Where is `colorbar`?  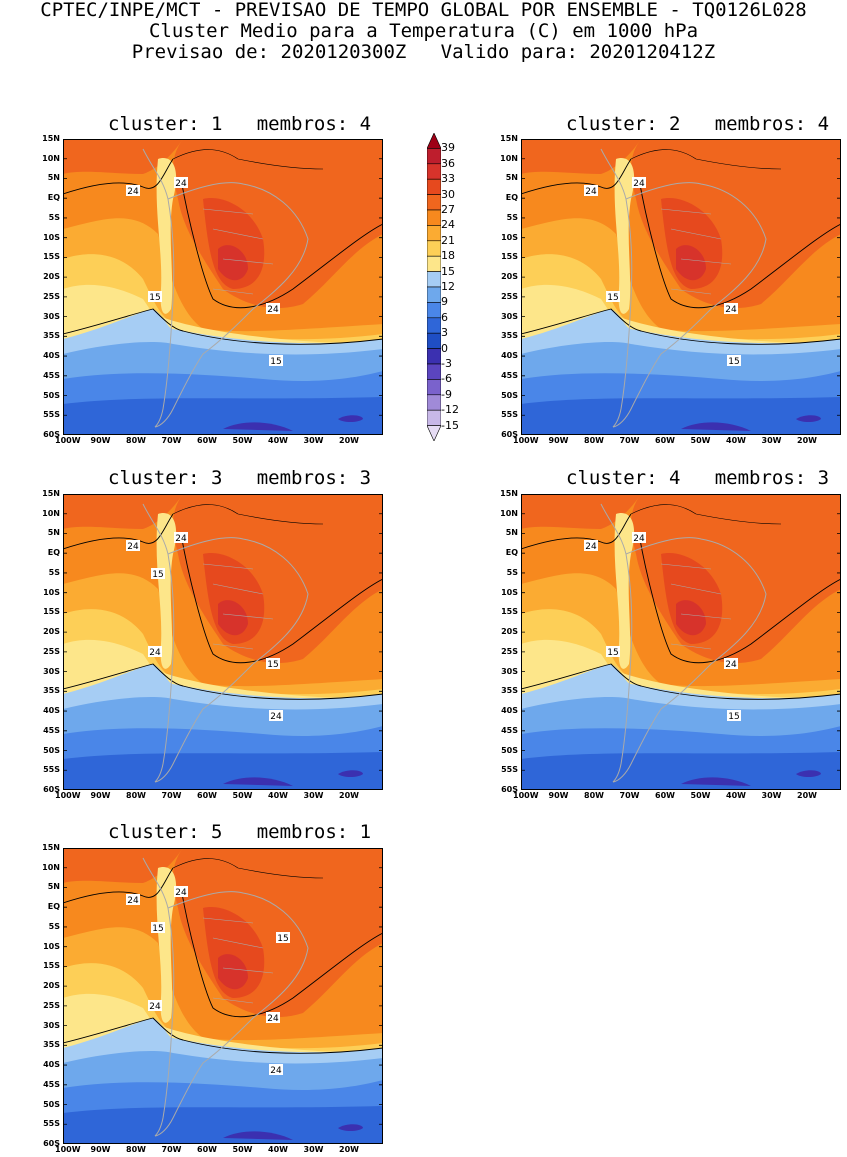
colorbar is located at coordinates (434, 288).